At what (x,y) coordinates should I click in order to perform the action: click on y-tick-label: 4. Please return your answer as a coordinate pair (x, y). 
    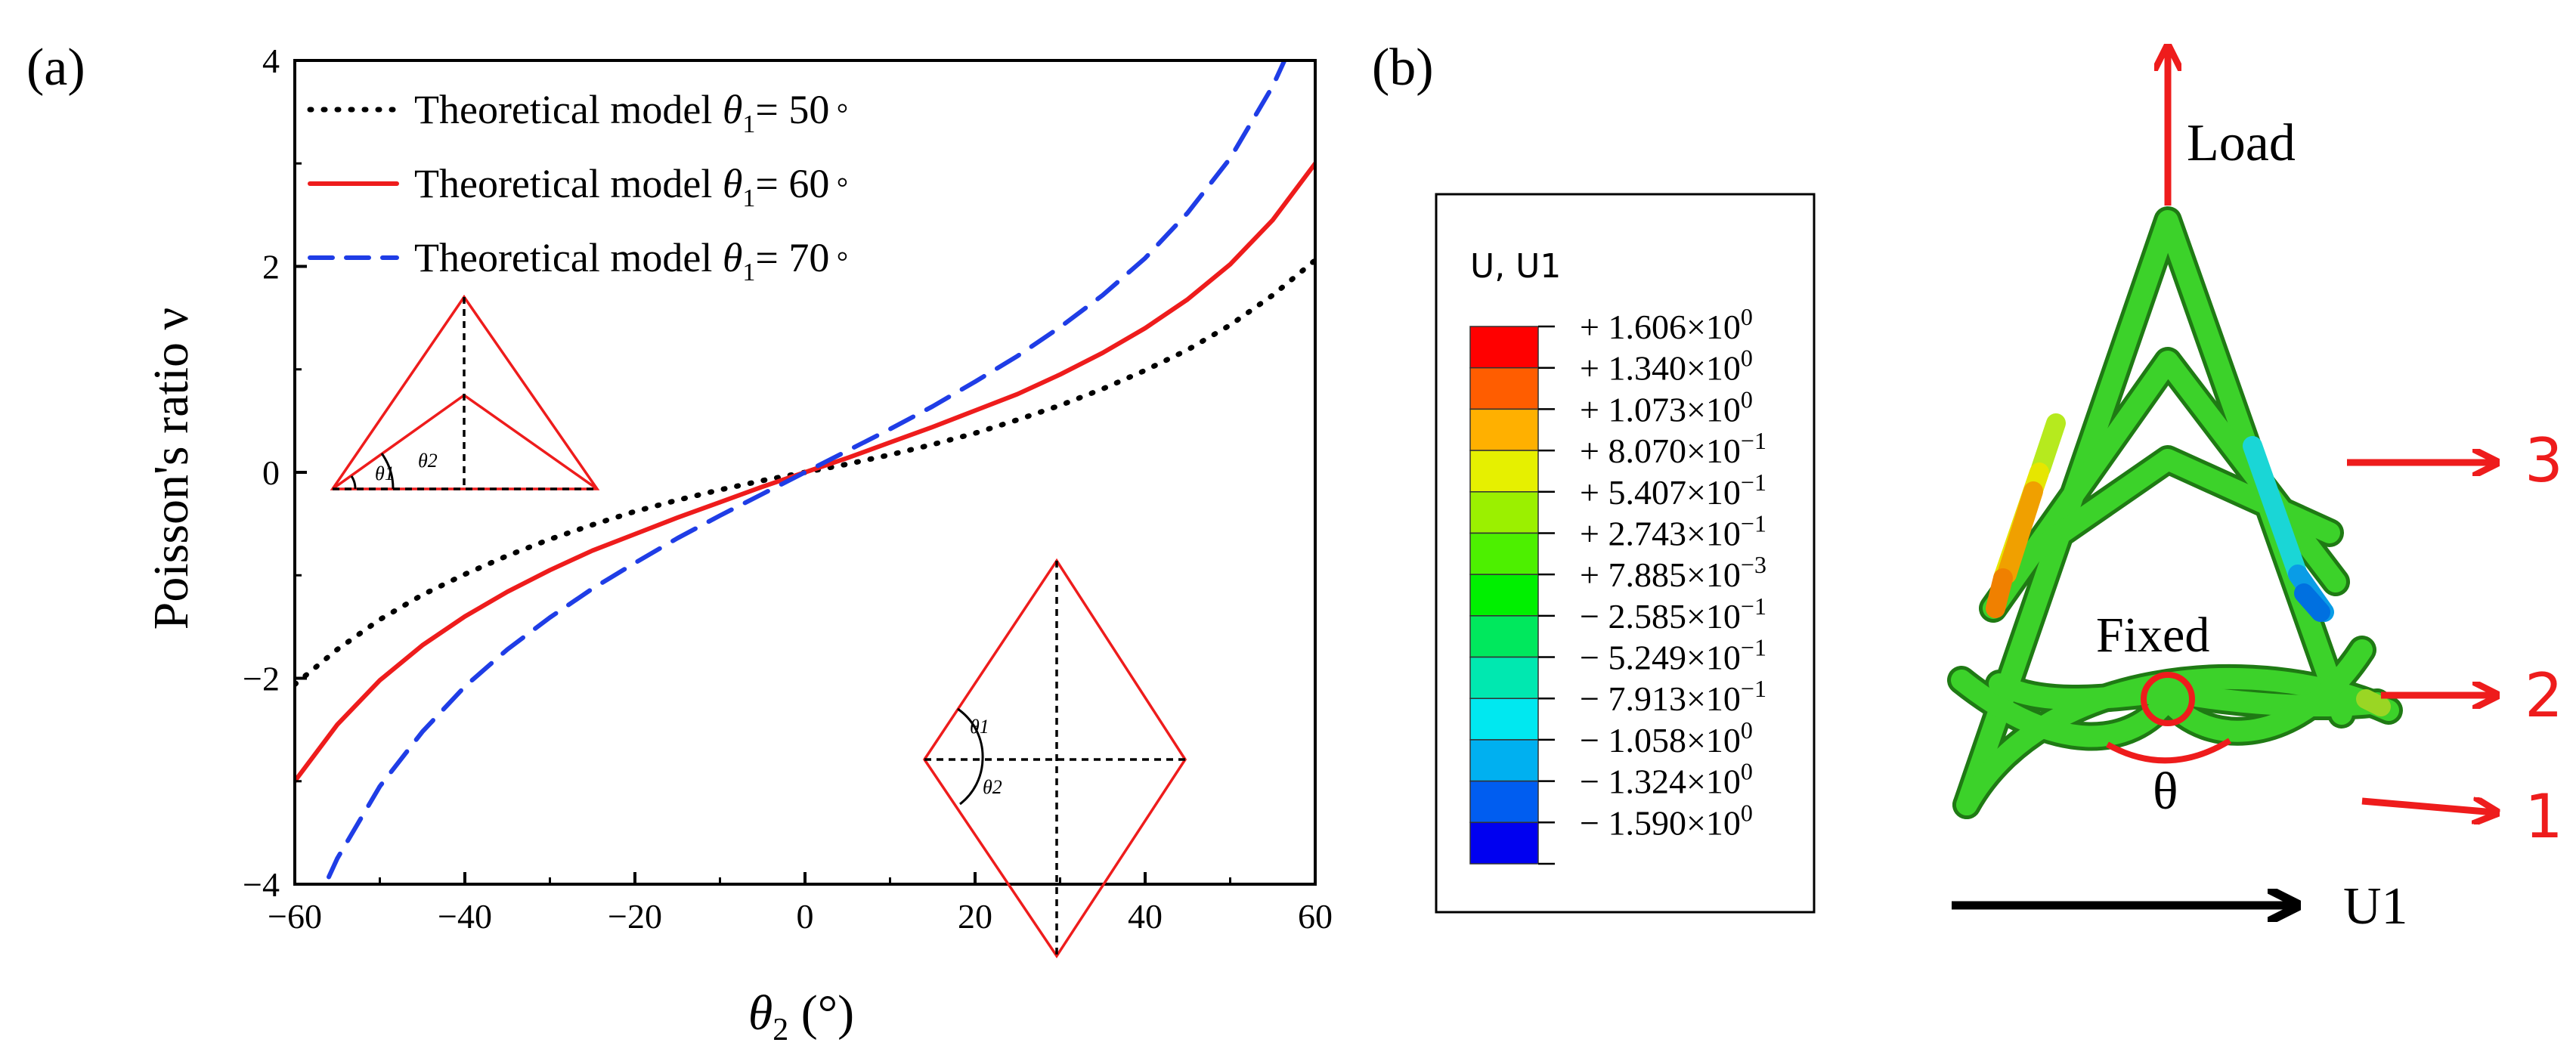
    Looking at the image, I should click on (271, 61).